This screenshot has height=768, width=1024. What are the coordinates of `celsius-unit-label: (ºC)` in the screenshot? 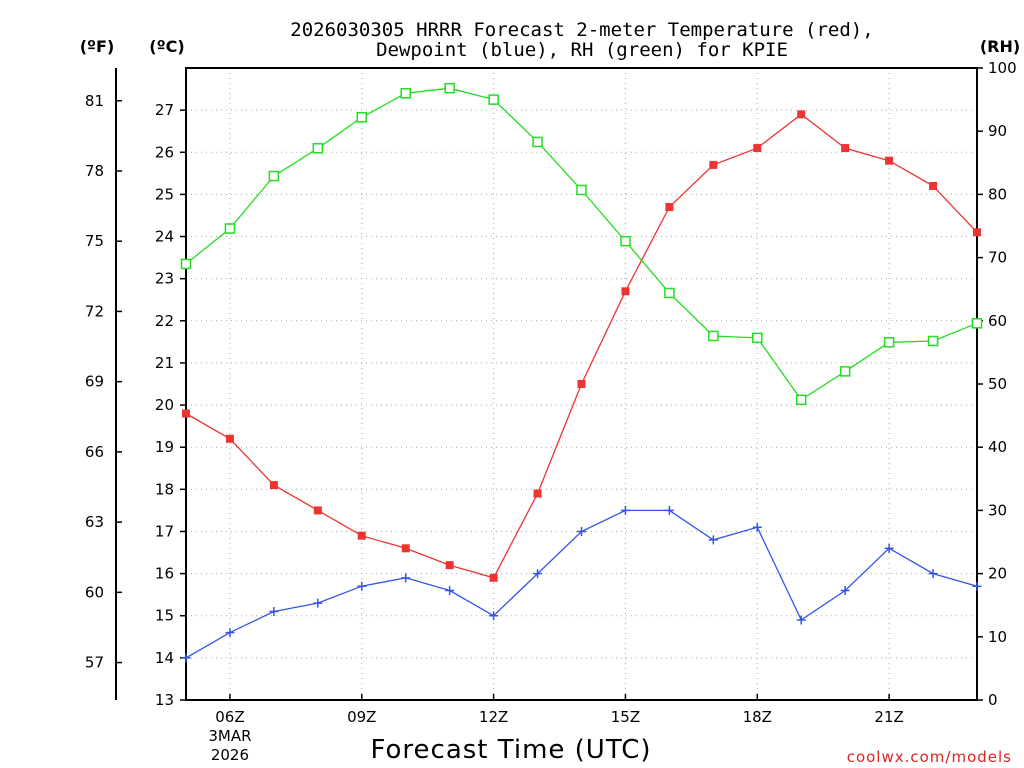 It's located at (166, 46).